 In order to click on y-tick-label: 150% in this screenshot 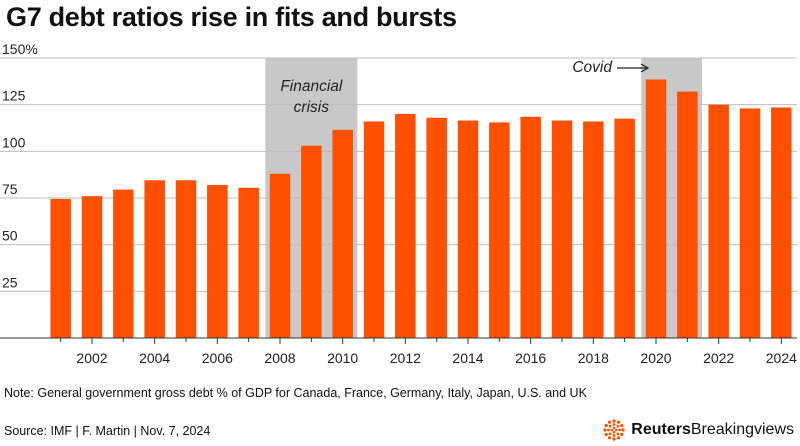, I will do `click(20, 49)`.